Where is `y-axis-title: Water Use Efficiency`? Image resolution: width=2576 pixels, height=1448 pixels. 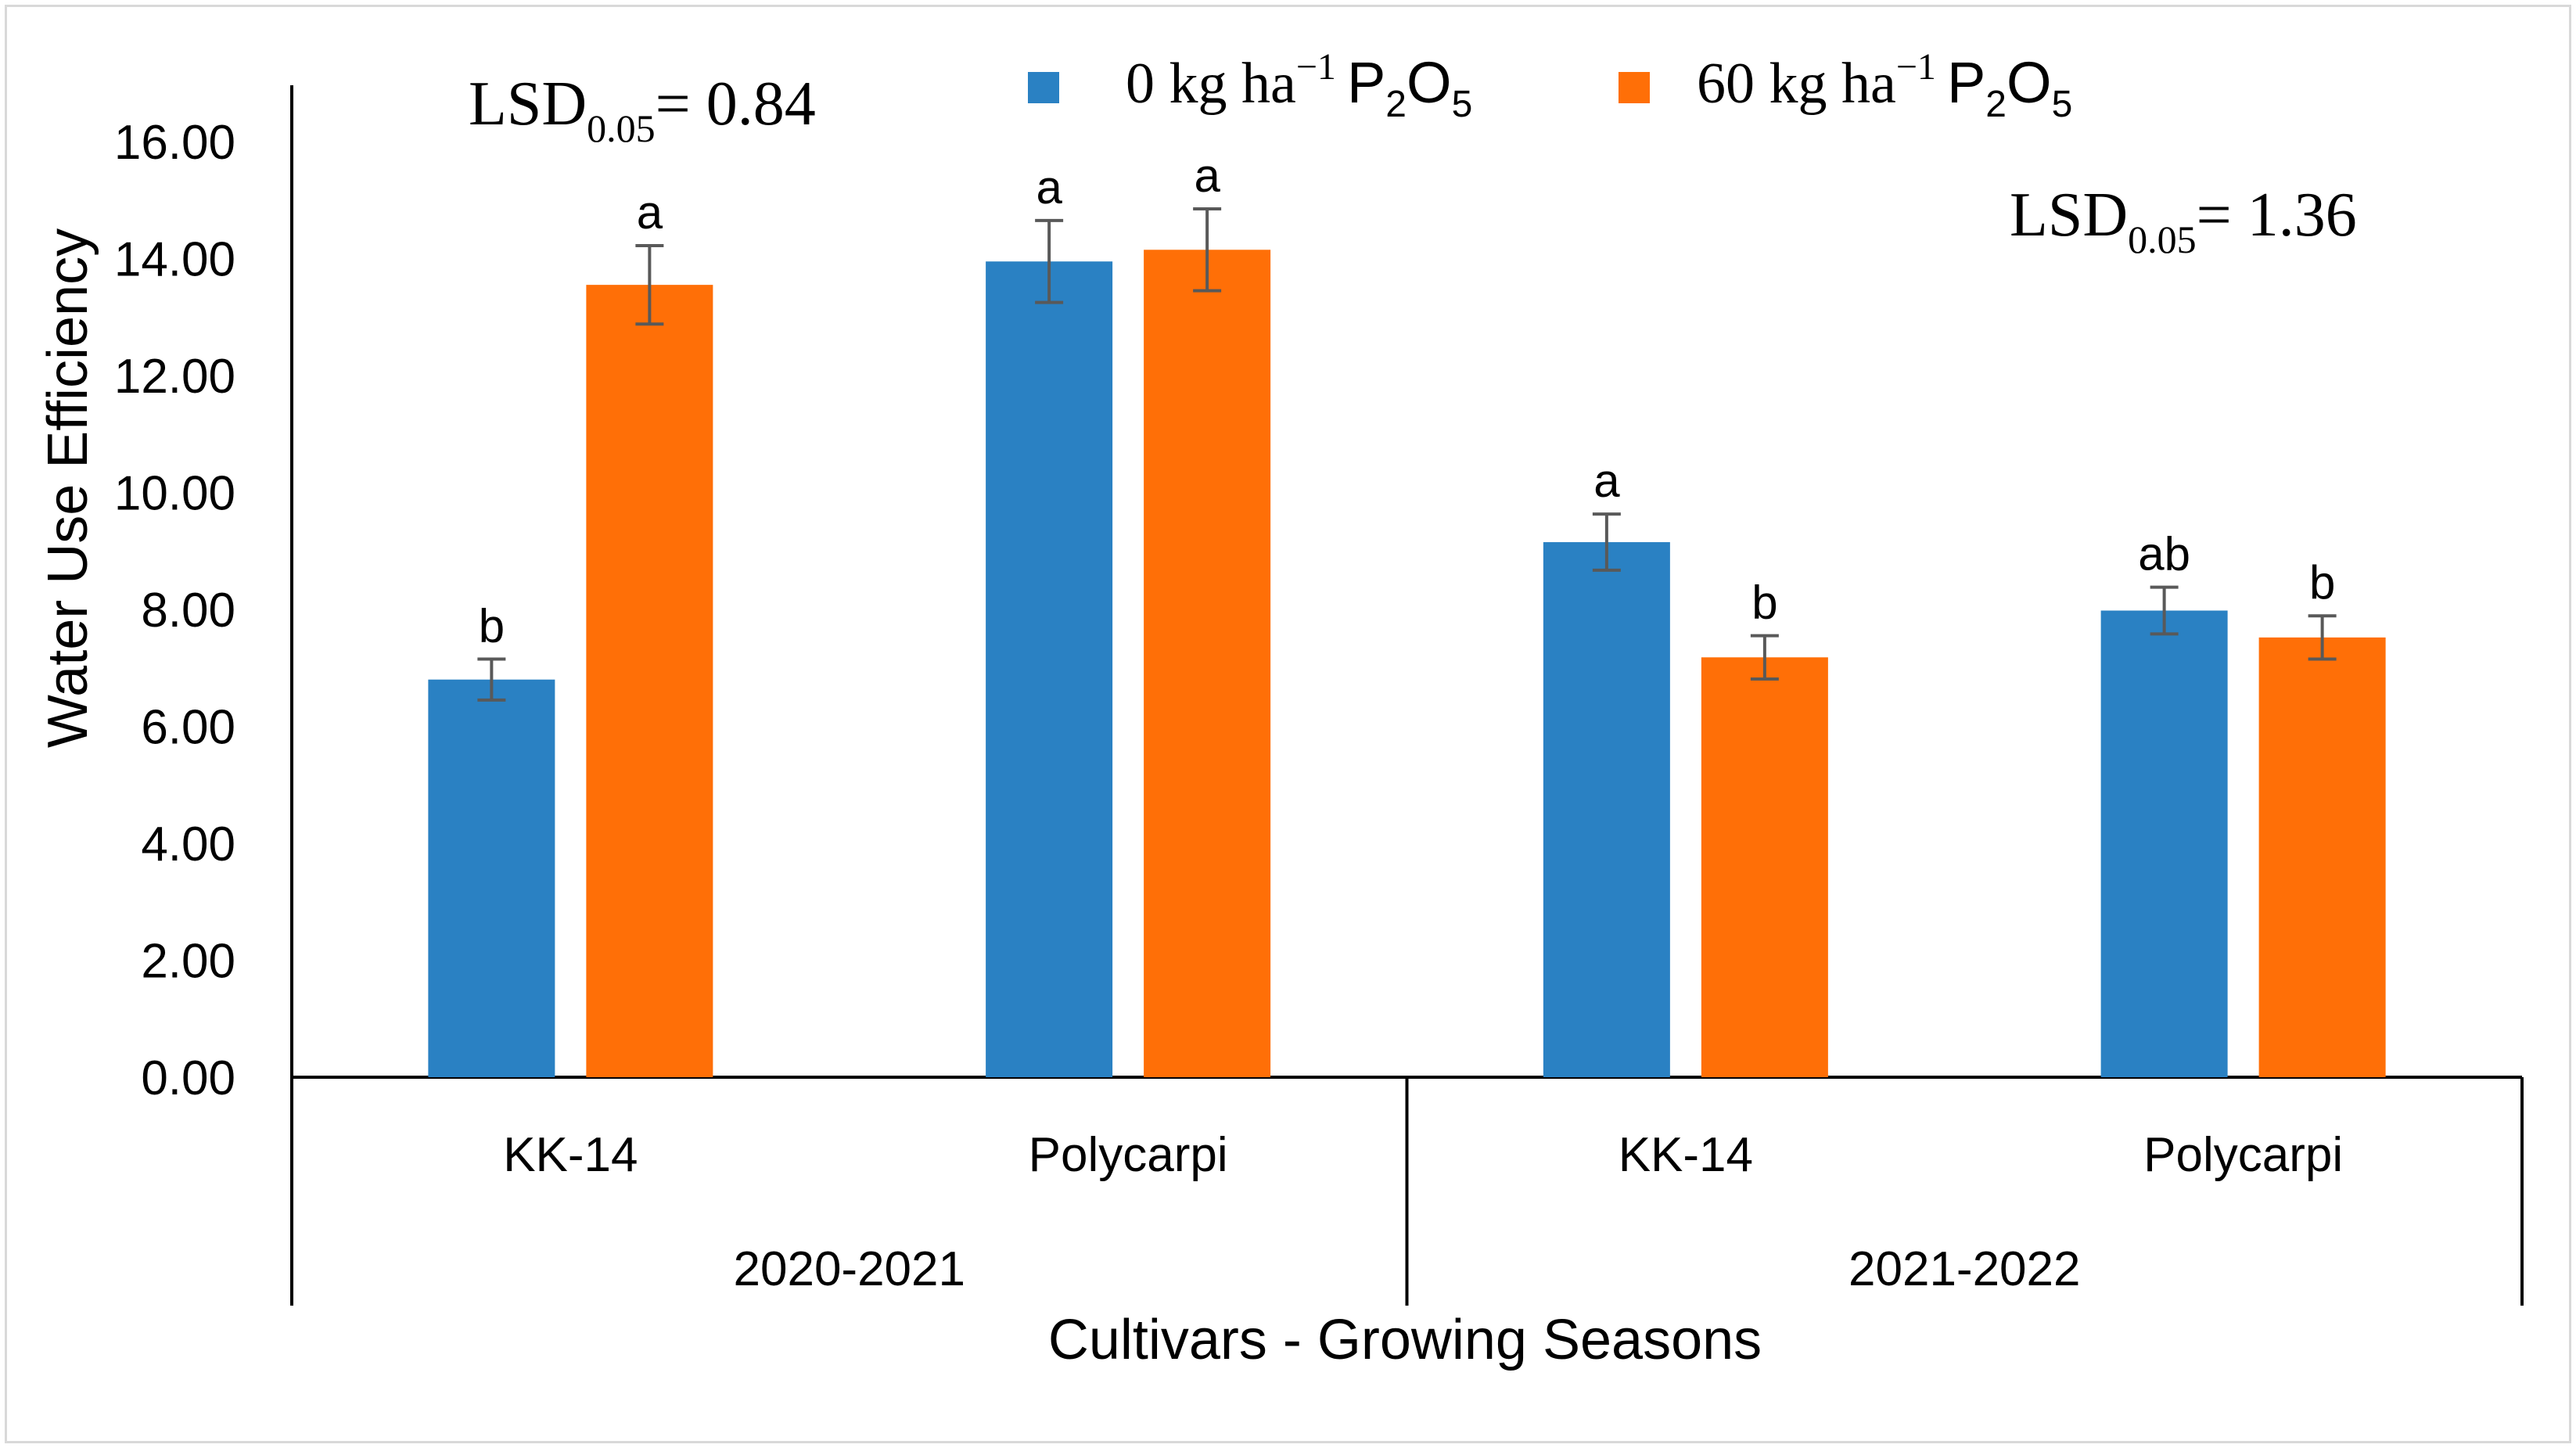 y-axis-title: Water Use Efficiency is located at coordinates (68, 488).